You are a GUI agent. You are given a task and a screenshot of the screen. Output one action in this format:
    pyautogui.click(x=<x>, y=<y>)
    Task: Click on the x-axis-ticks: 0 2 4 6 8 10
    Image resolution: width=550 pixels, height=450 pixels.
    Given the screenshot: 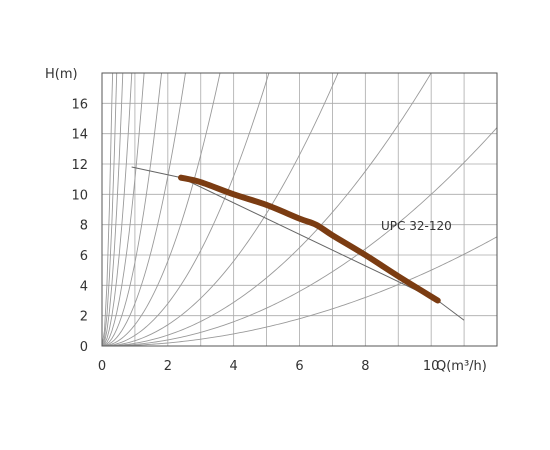 What is the action you would take?
    pyautogui.click(x=269, y=366)
    